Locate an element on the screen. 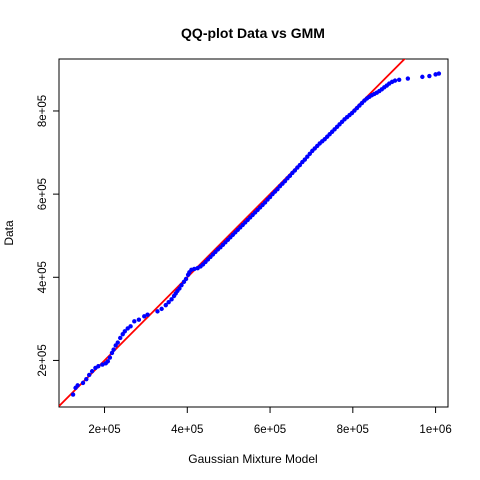 The width and height of the screenshot is (480, 480). y-tick-label: 4e+05 is located at coordinates (43, 277).